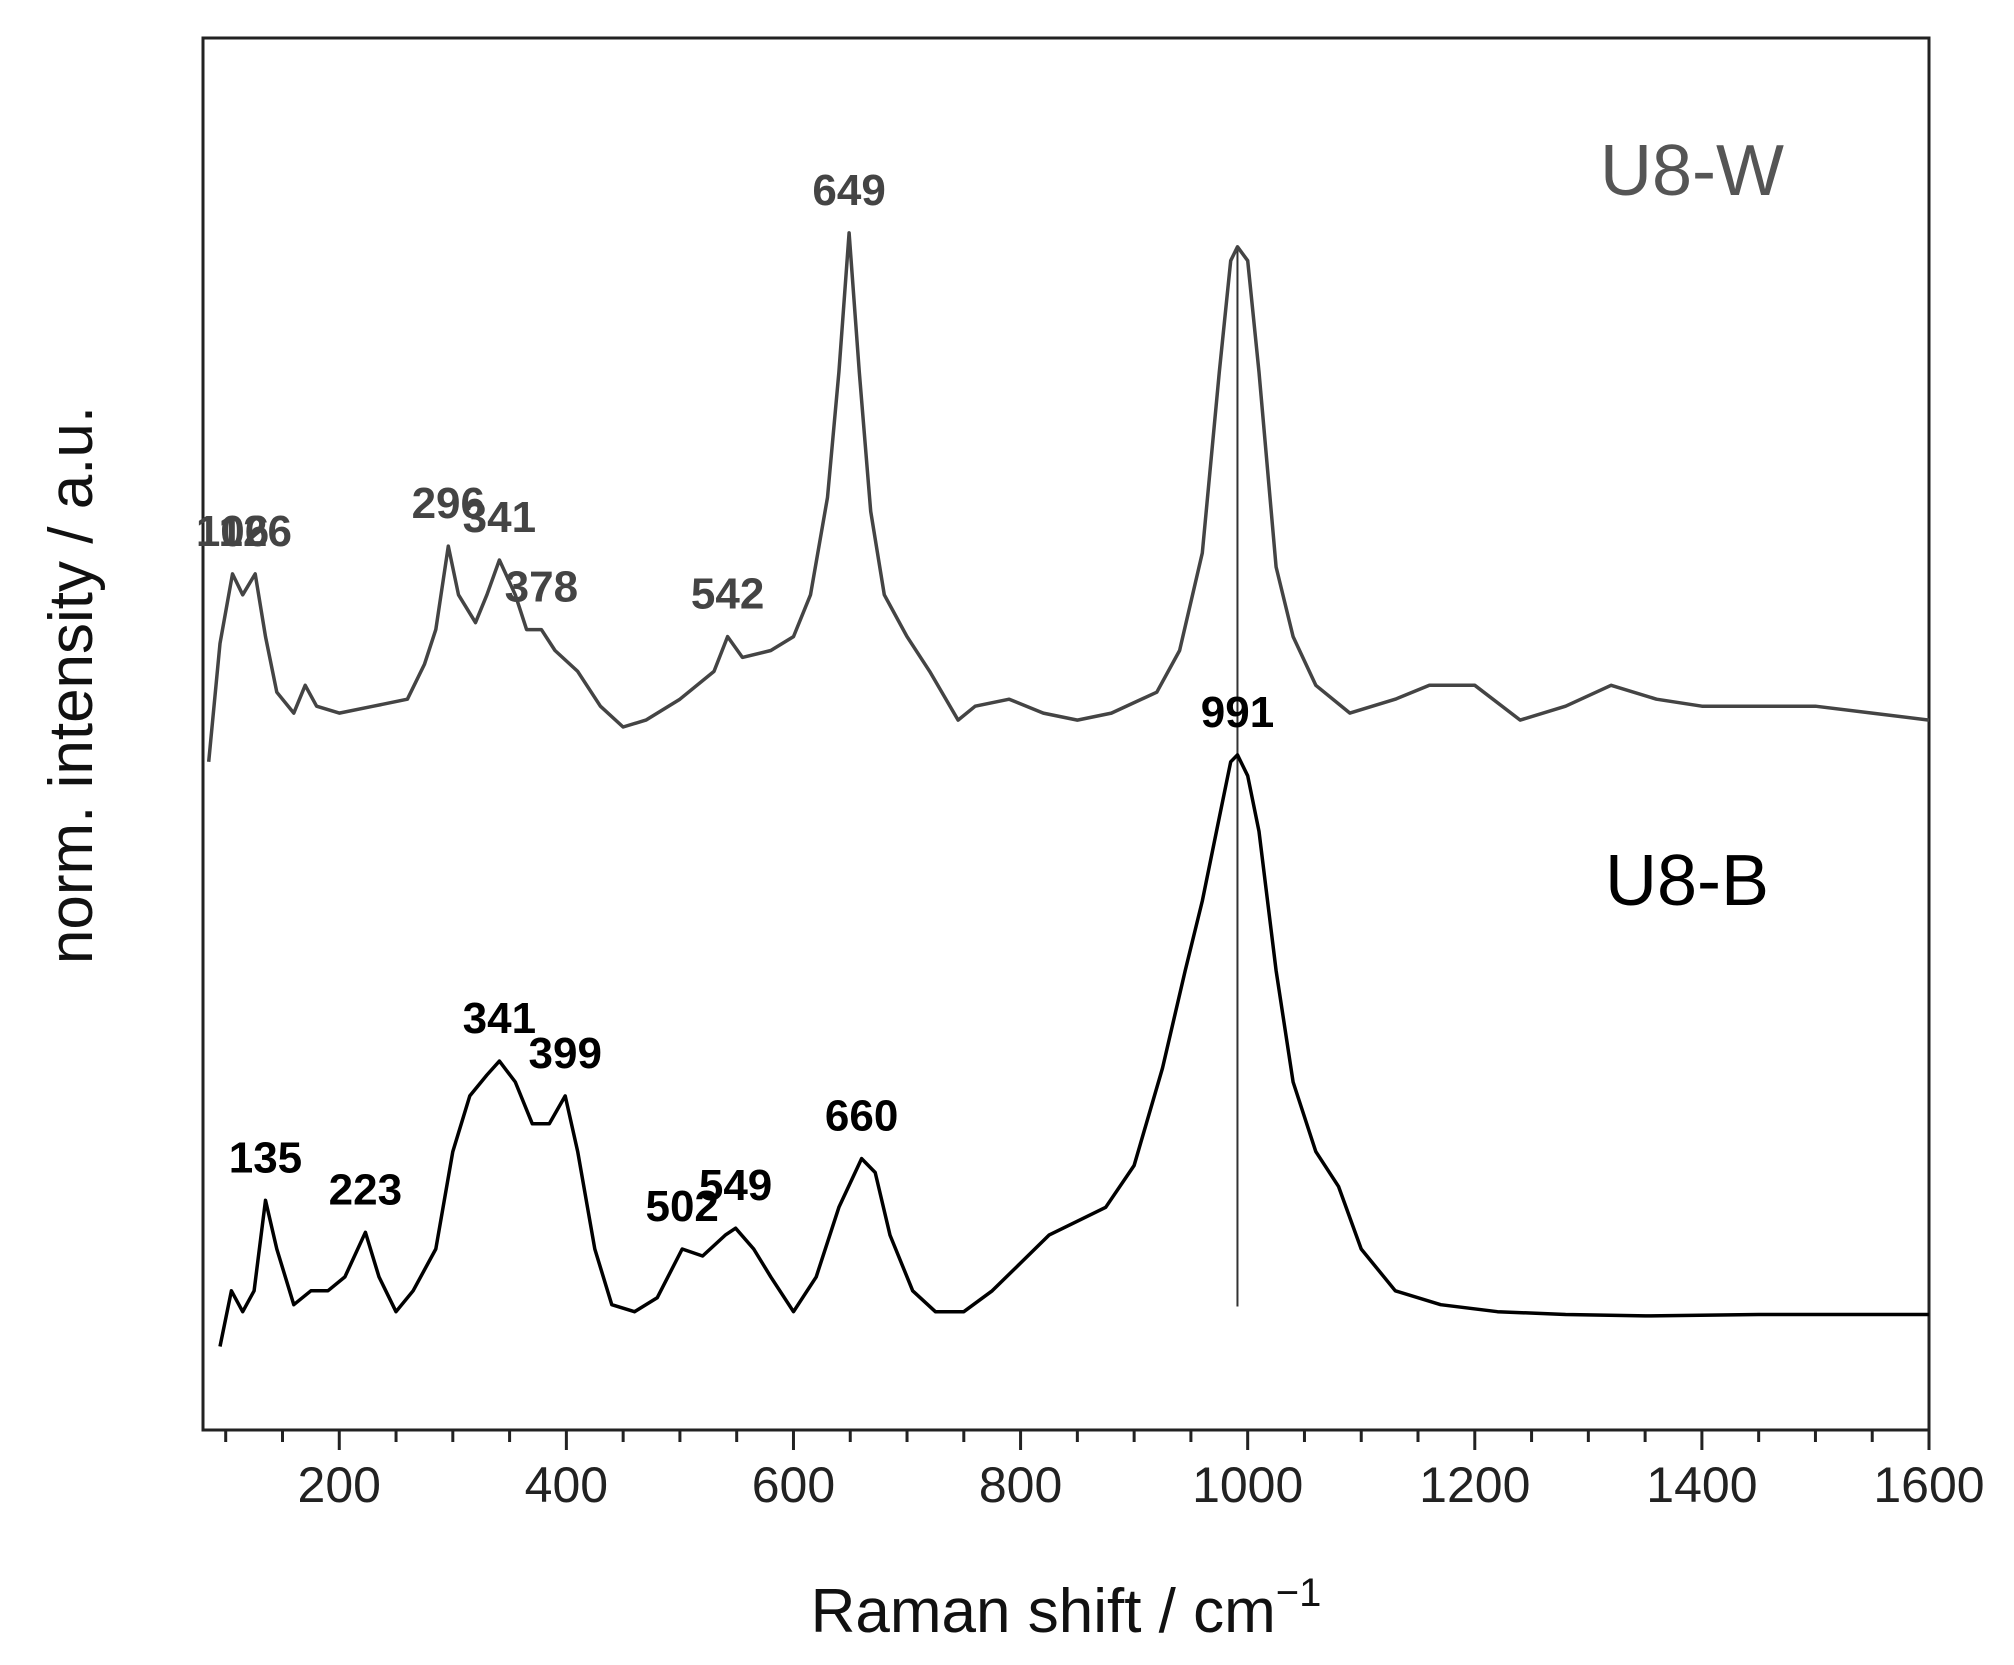 The height and width of the screenshot is (1665, 2014). What do you see at coordinates (365, 1189) in the screenshot?
I see `peak-label-u8-b-223: 223` at bounding box center [365, 1189].